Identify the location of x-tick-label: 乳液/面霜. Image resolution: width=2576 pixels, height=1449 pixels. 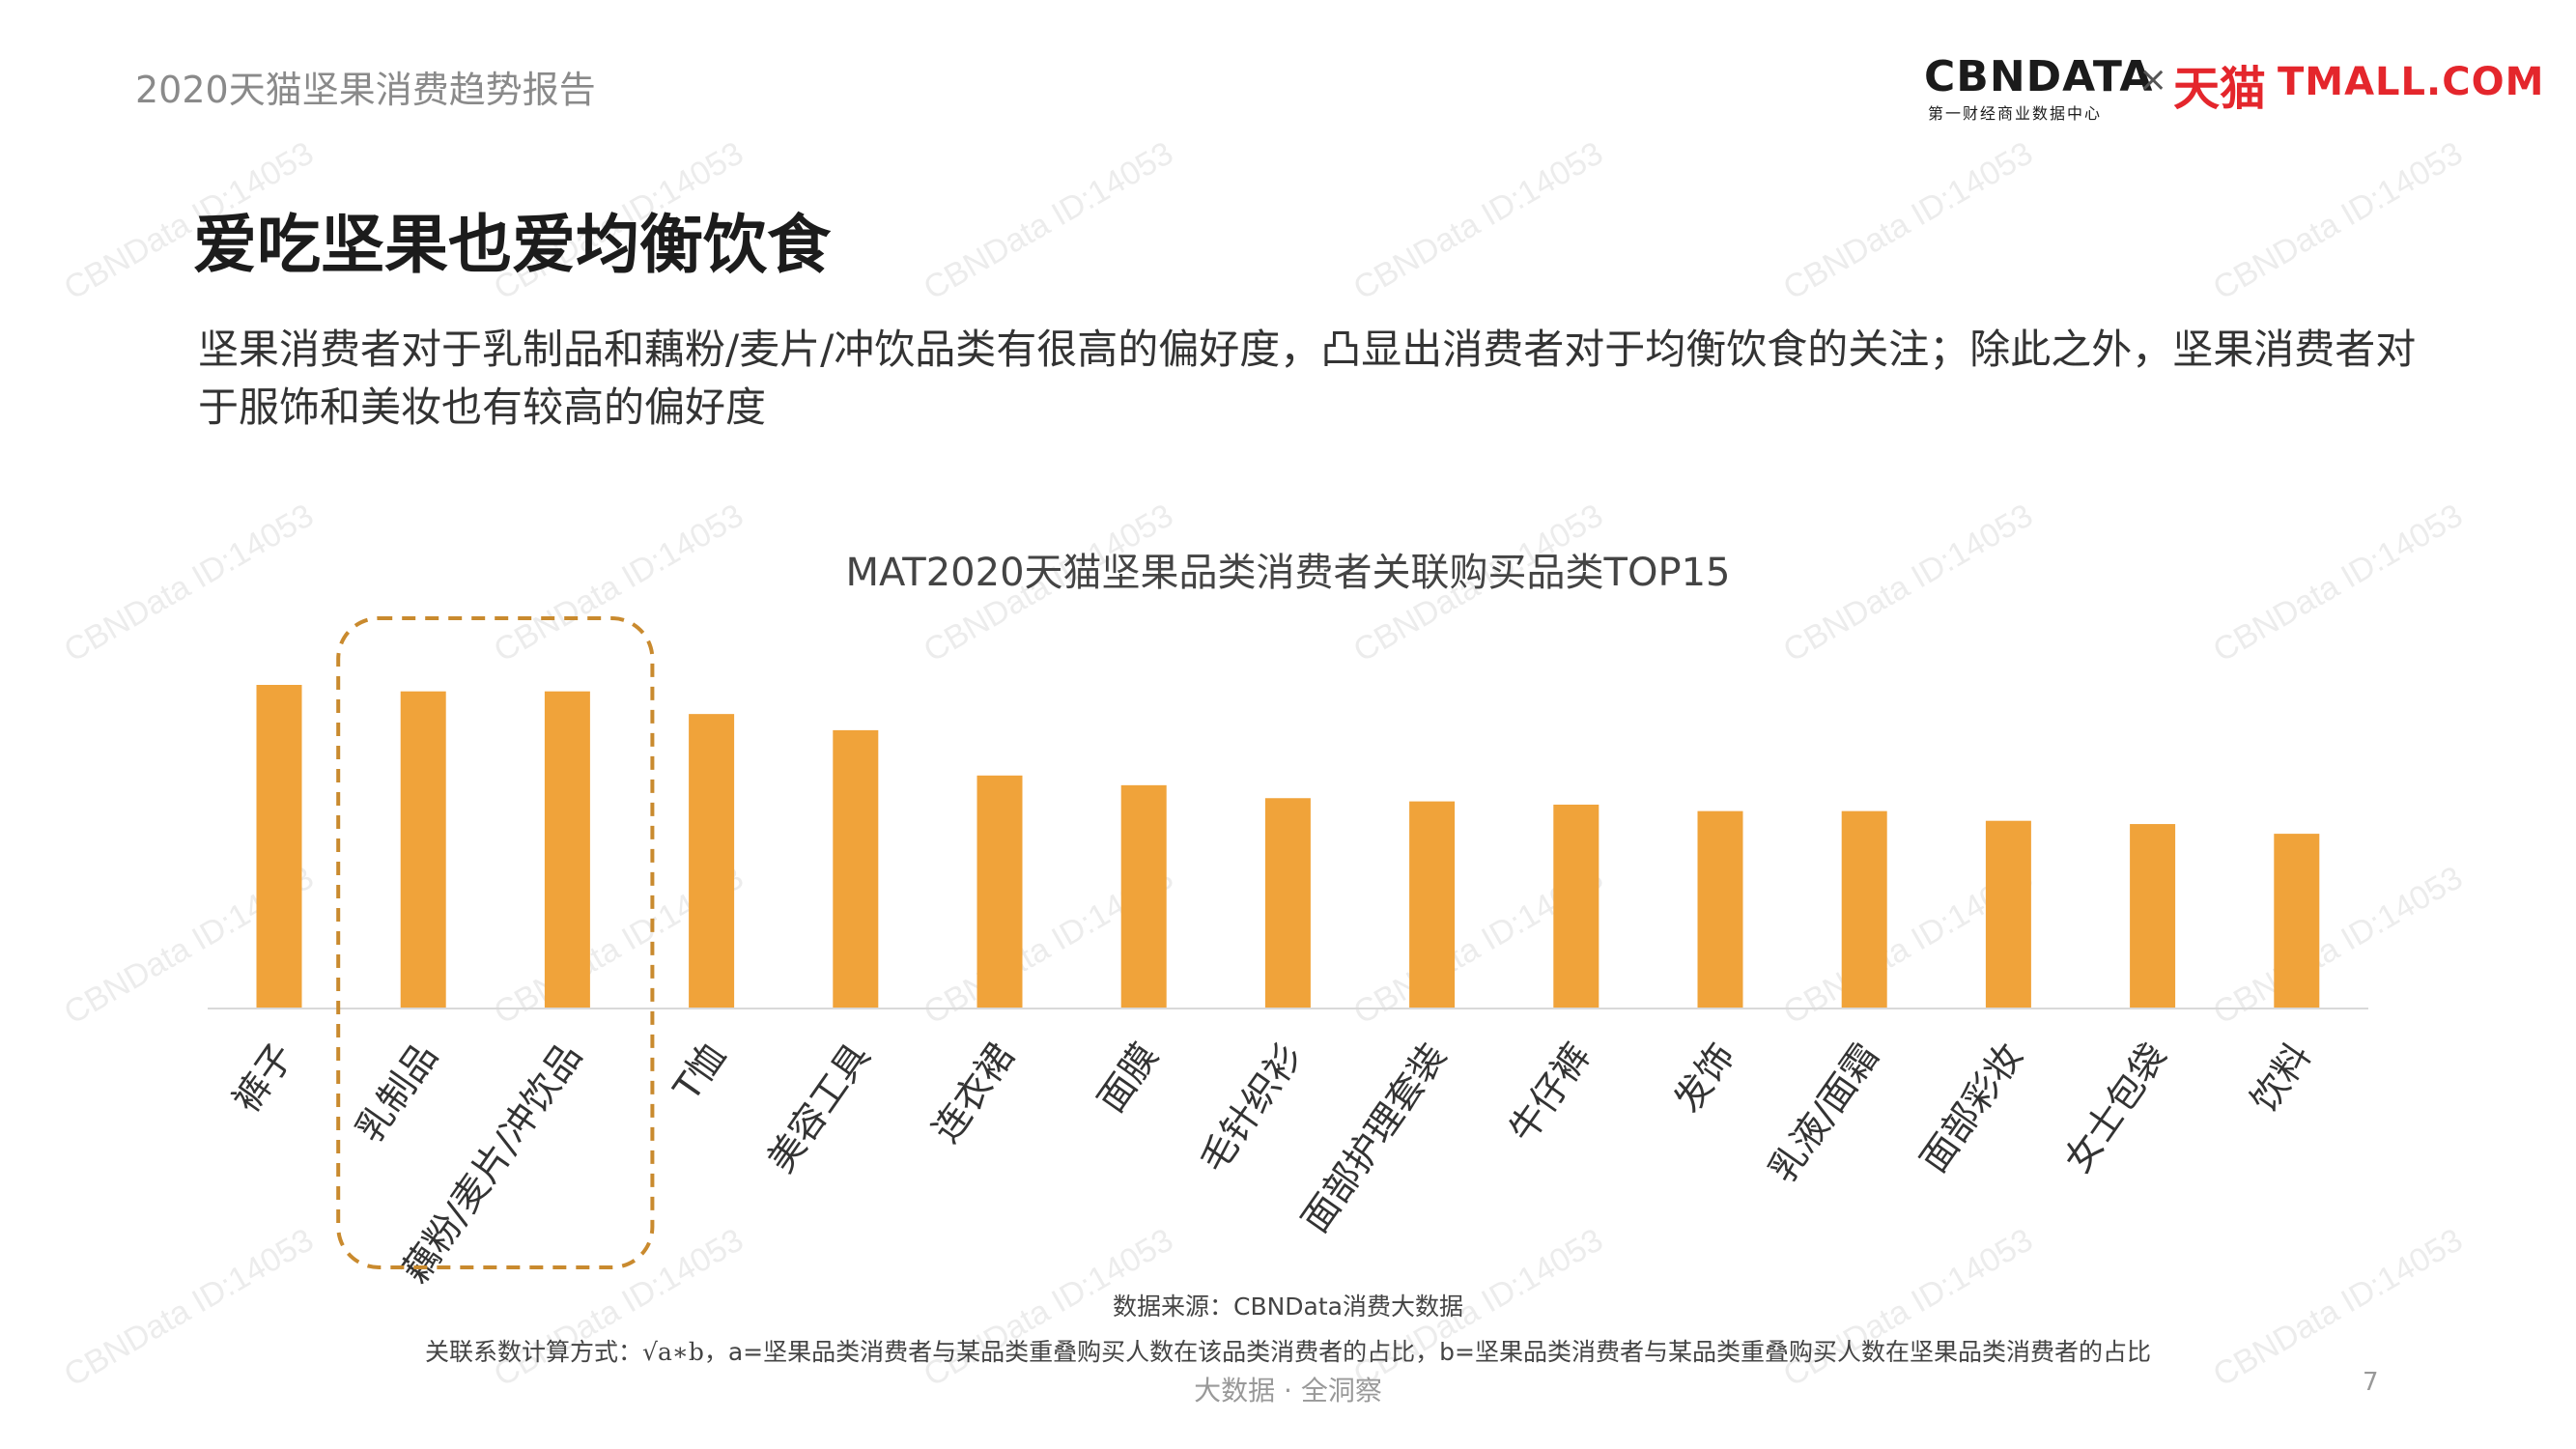
(1824, 1113).